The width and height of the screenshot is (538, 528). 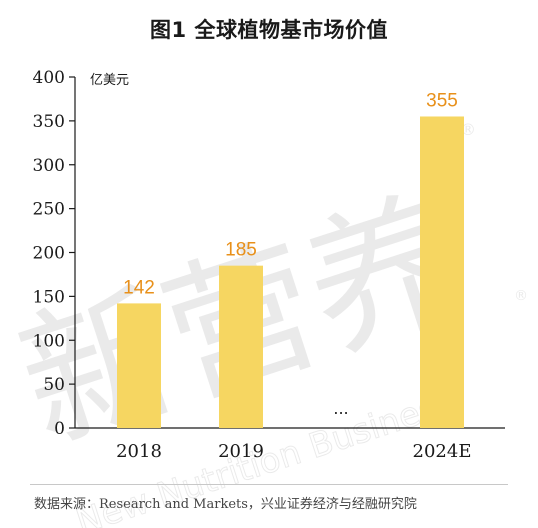 What do you see at coordinates (49, 166) in the screenshot?
I see `y-tick-label: 300` at bounding box center [49, 166].